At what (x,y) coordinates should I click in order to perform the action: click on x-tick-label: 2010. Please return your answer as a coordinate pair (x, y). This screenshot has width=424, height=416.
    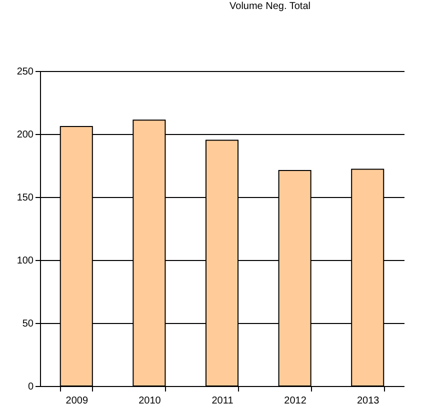
    Looking at the image, I should click on (150, 401).